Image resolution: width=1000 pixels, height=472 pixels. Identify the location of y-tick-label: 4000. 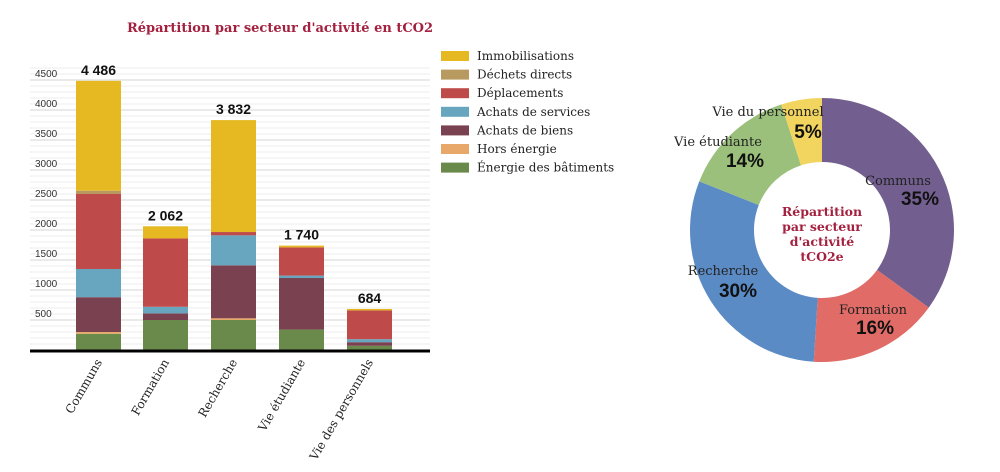
(46, 104).